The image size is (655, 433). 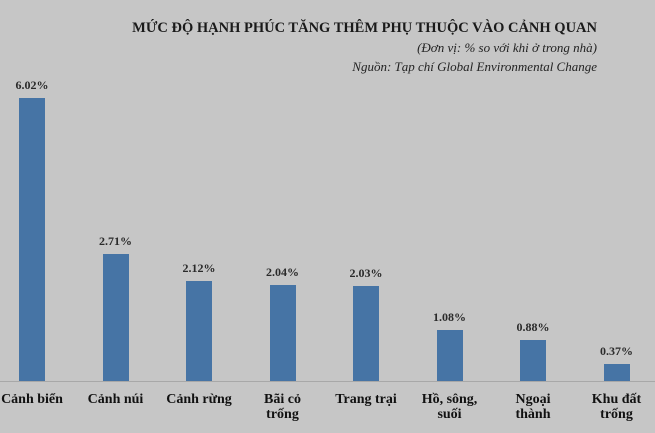 I want to click on category-label: Cảnh biển, so click(x=37, y=399).